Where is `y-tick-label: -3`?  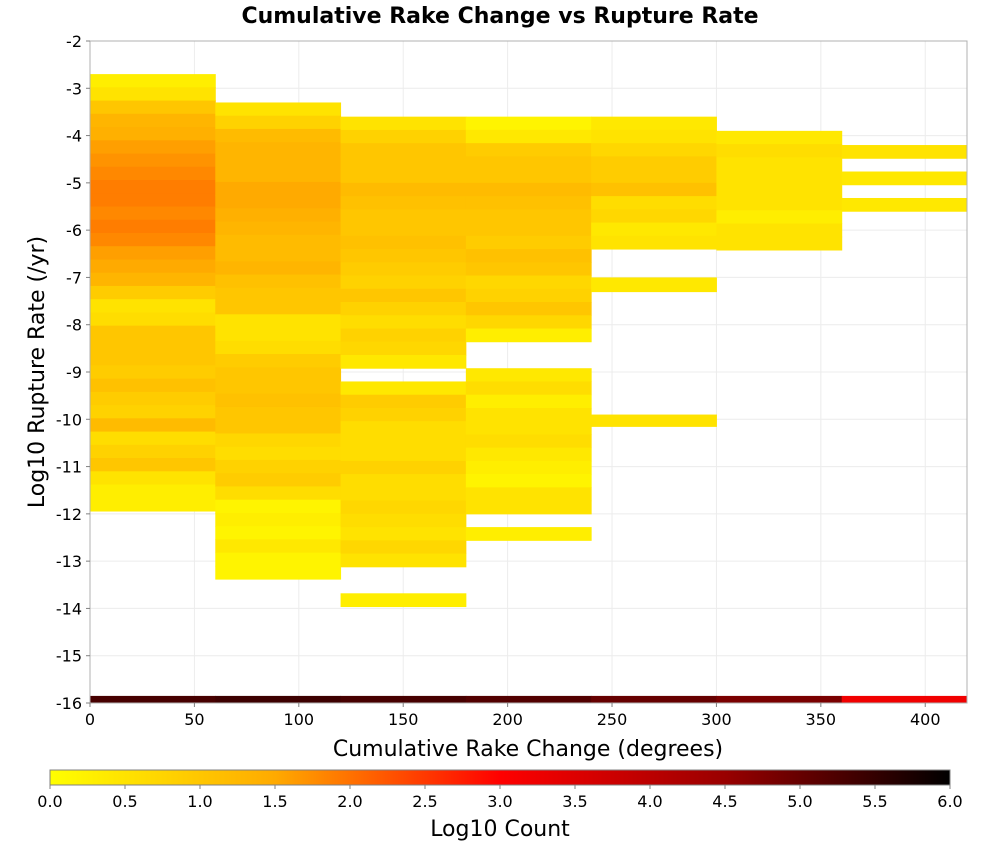
y-tick-label: -3 is located at coordinates (74, 88).